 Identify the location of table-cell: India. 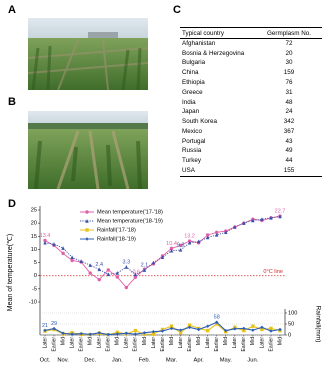
(189, 102).